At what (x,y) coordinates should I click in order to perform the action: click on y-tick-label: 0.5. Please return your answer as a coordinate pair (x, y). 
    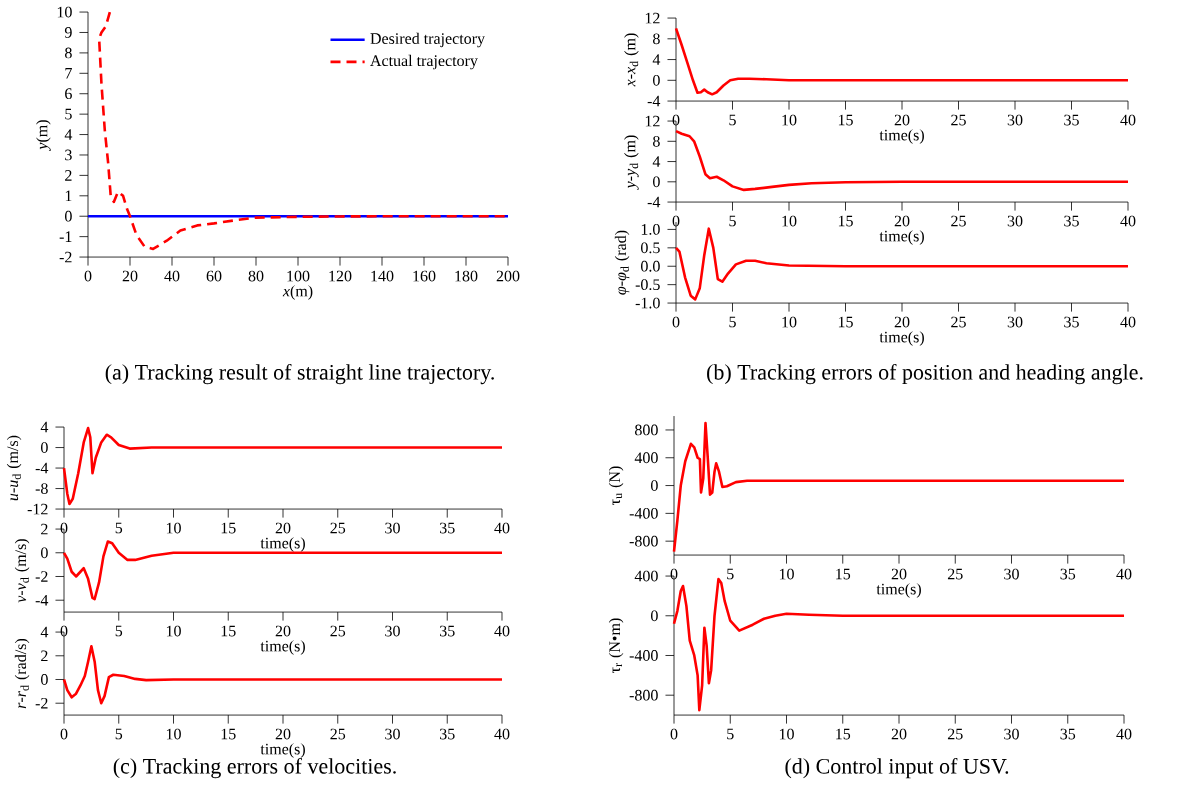
    Looking at the image, I should click on (650, 248).